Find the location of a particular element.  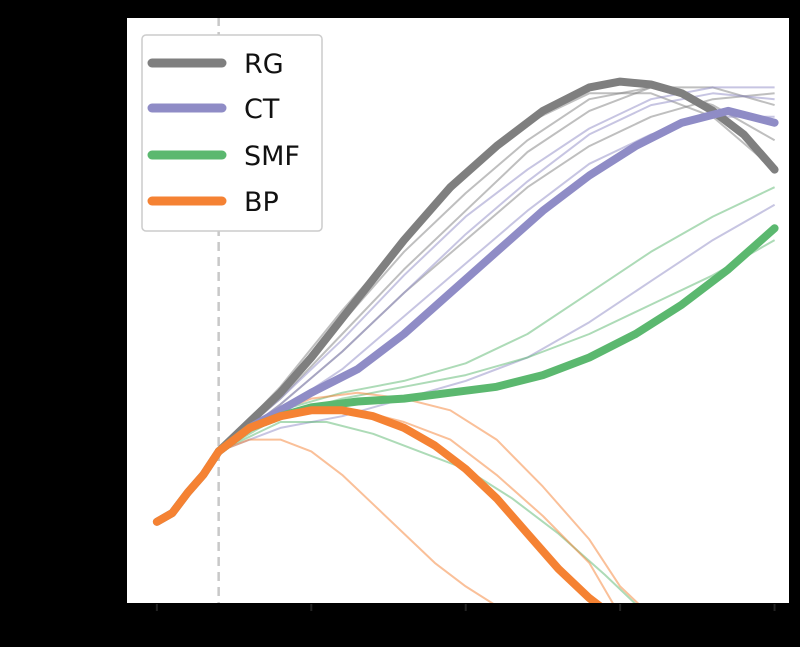

legend-box is located at coordinates (232, 133).